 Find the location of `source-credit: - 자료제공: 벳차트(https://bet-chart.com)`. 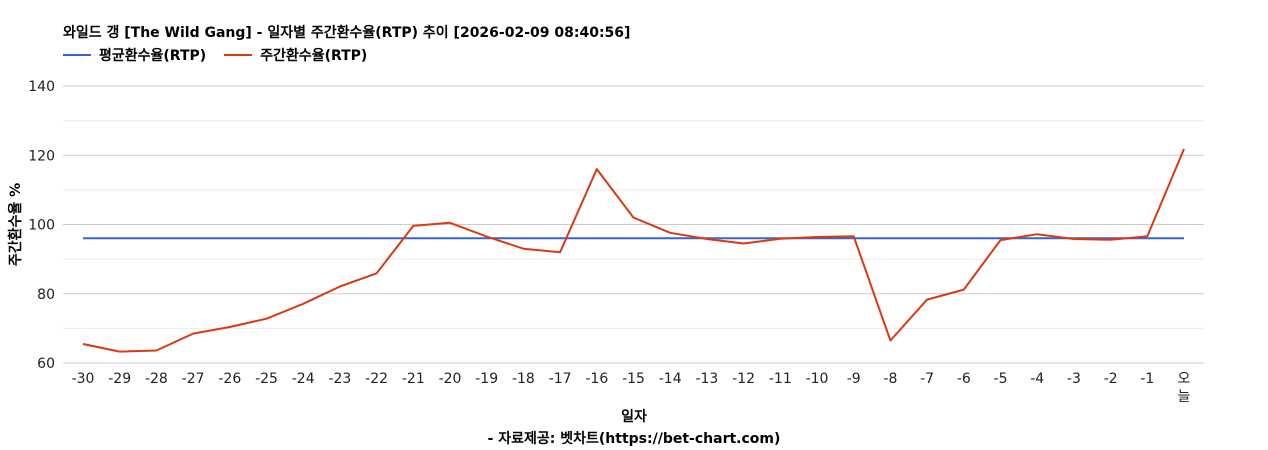

source-credit: - 자료제공: 벳차트(https://bet-chart.com) is located at coordinates (634, 439).